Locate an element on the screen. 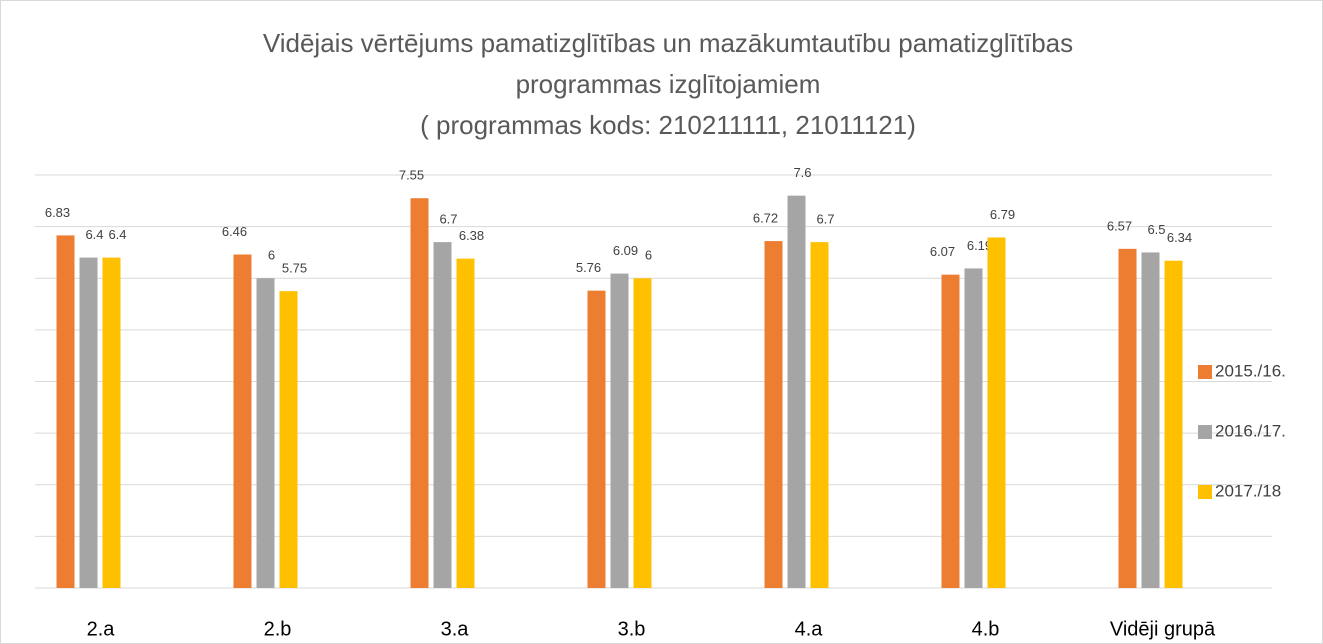  chart-title: programmas izglītojamiem is located at coordinates (668, 84).